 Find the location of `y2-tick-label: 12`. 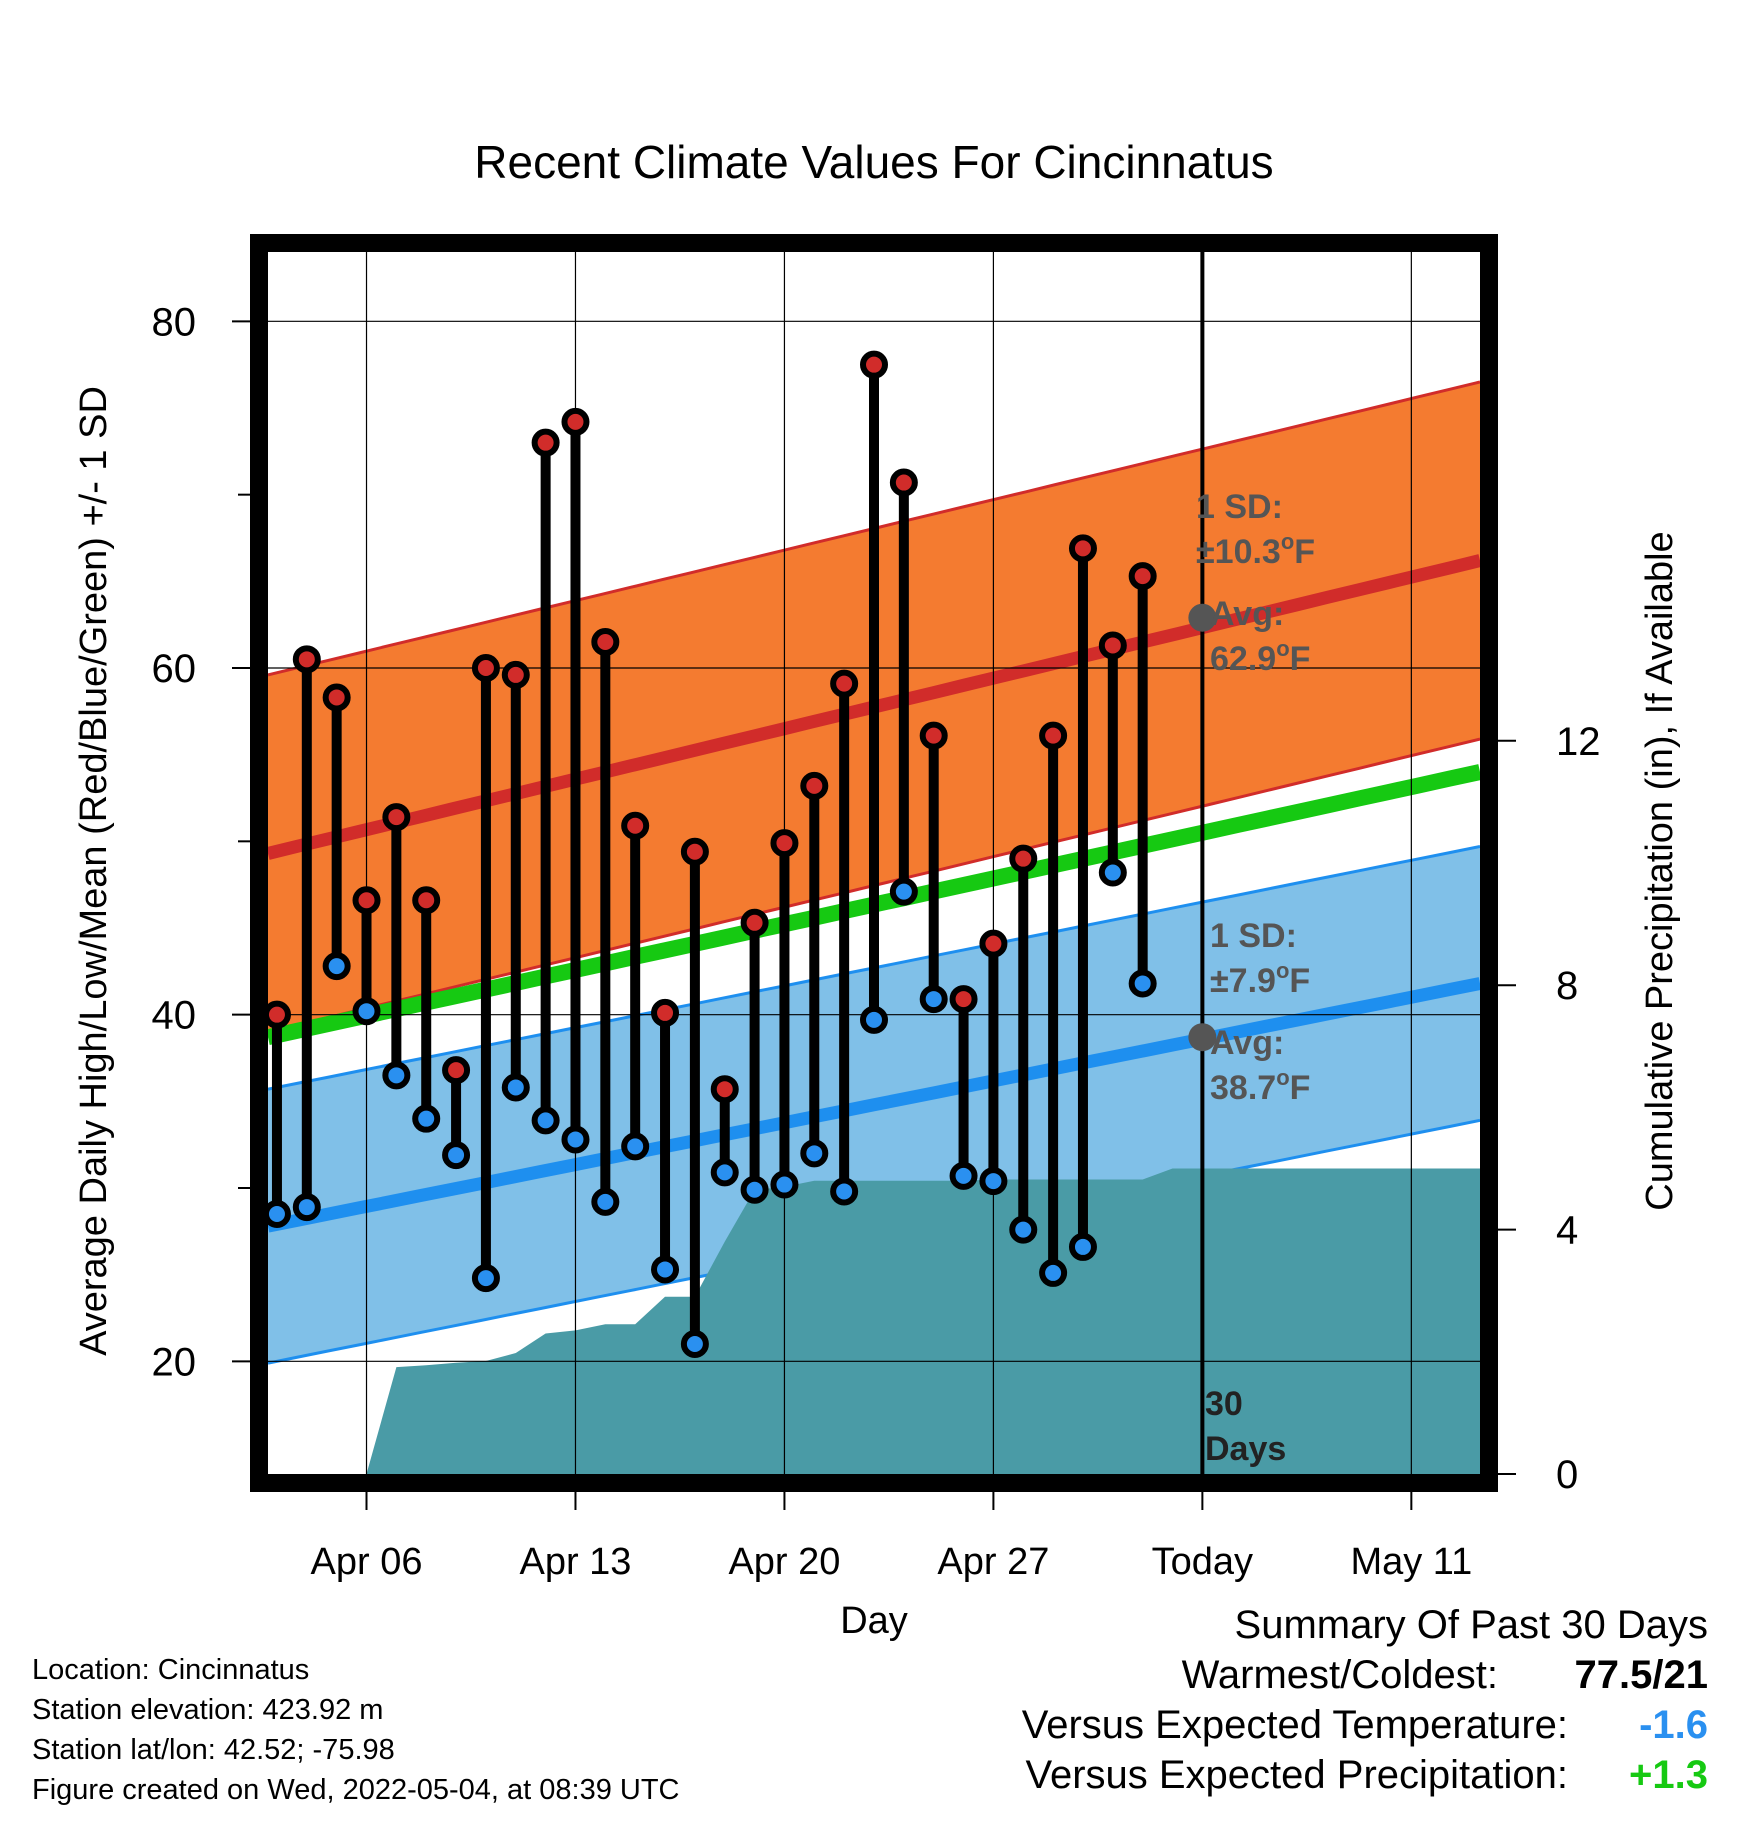

y2-tick-label: 12 is located at coordinates (1578, 742).